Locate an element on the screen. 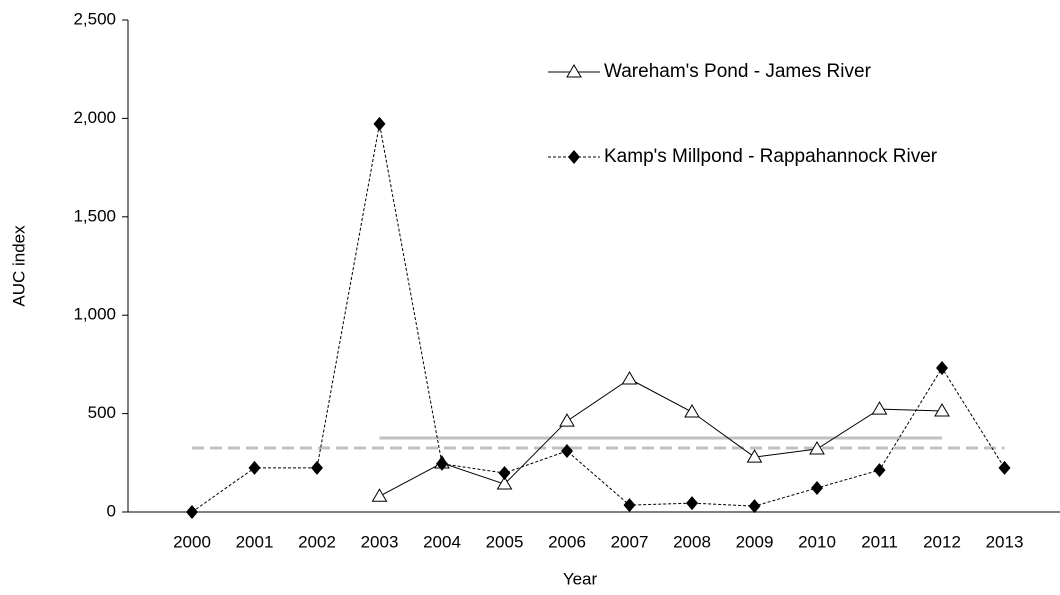  x-tick-label: 2000 is located at coordinates (192, 541).